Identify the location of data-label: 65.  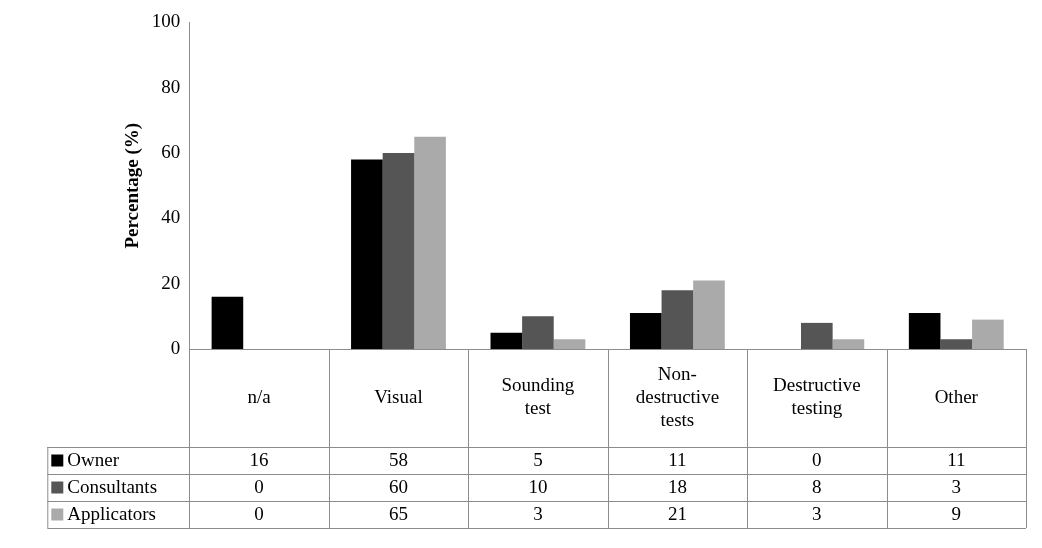
(398, 514).